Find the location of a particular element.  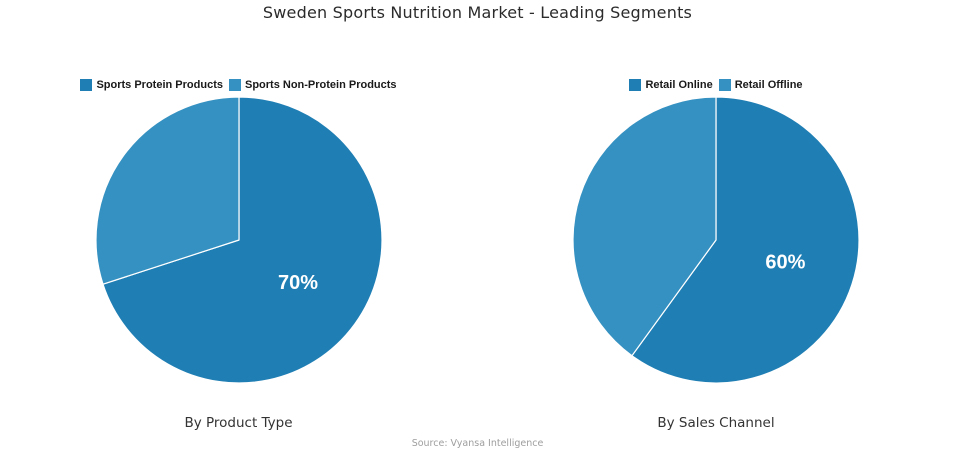

legend-item-retail-offline: Retail Offline is located at coordinates (760, 85).